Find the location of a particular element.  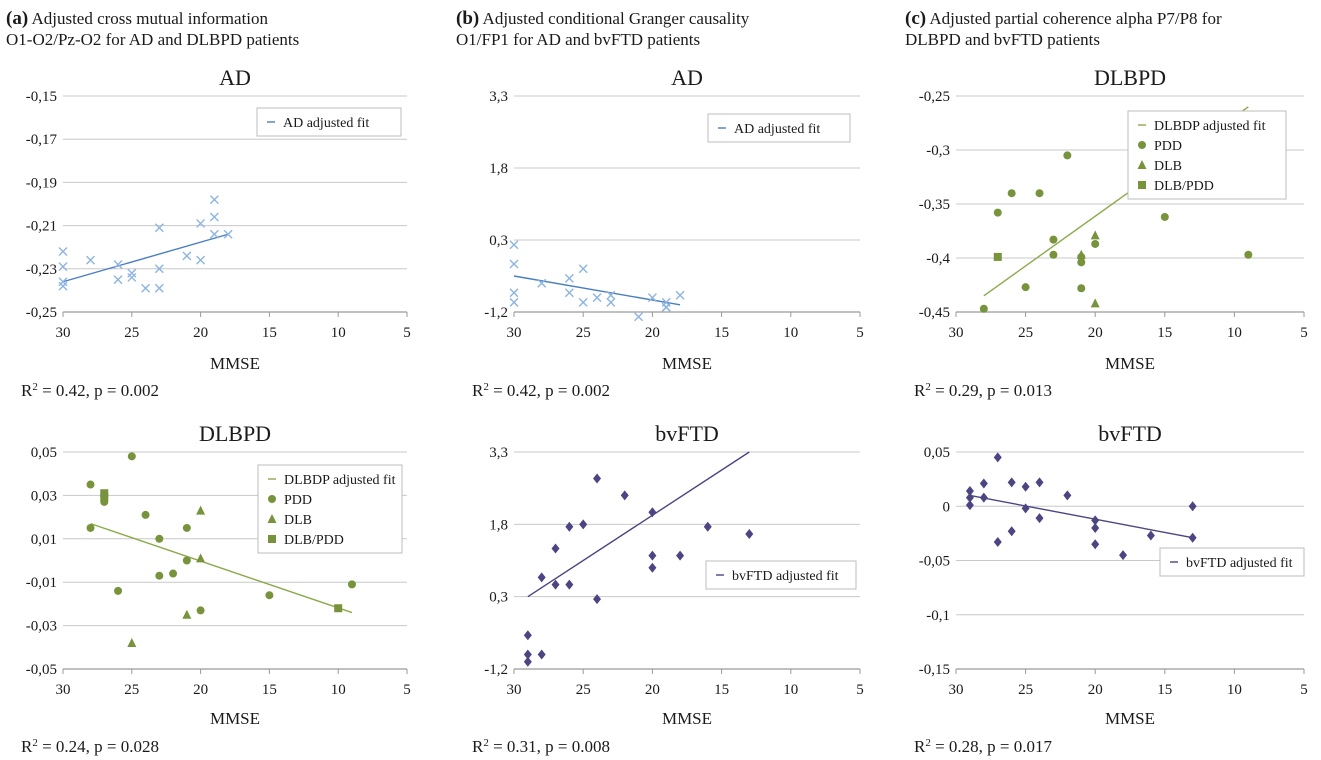

panel-c-title-line2: DLBPD and bvFTD patients is located at coordinates (1003, 39).